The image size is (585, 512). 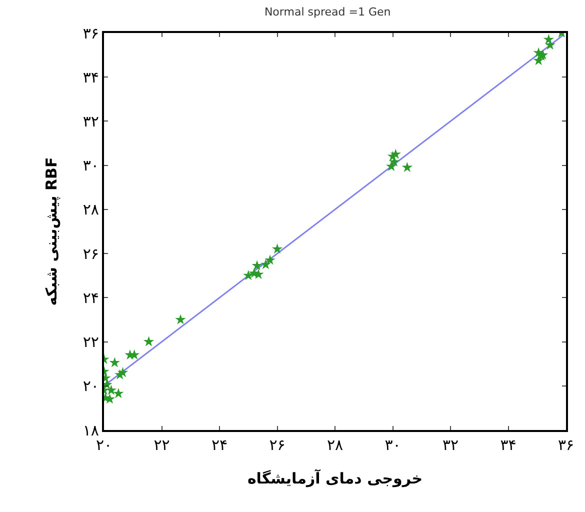 I want to click on x-axis-title: خروجی دمای آزمایشگاه, so click(x=335, y=478).